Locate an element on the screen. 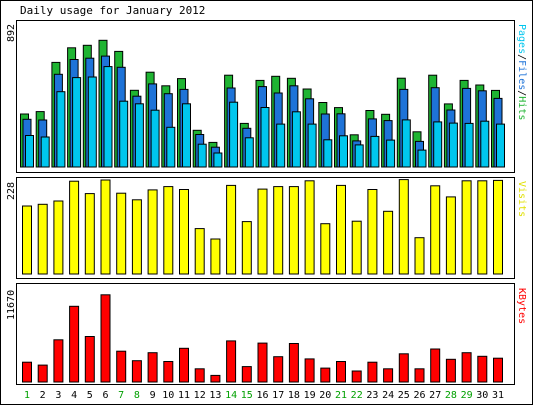 This screenshot has width=533, height=405. legend-kbytes: KBytes is located at coordinates (521, 306).